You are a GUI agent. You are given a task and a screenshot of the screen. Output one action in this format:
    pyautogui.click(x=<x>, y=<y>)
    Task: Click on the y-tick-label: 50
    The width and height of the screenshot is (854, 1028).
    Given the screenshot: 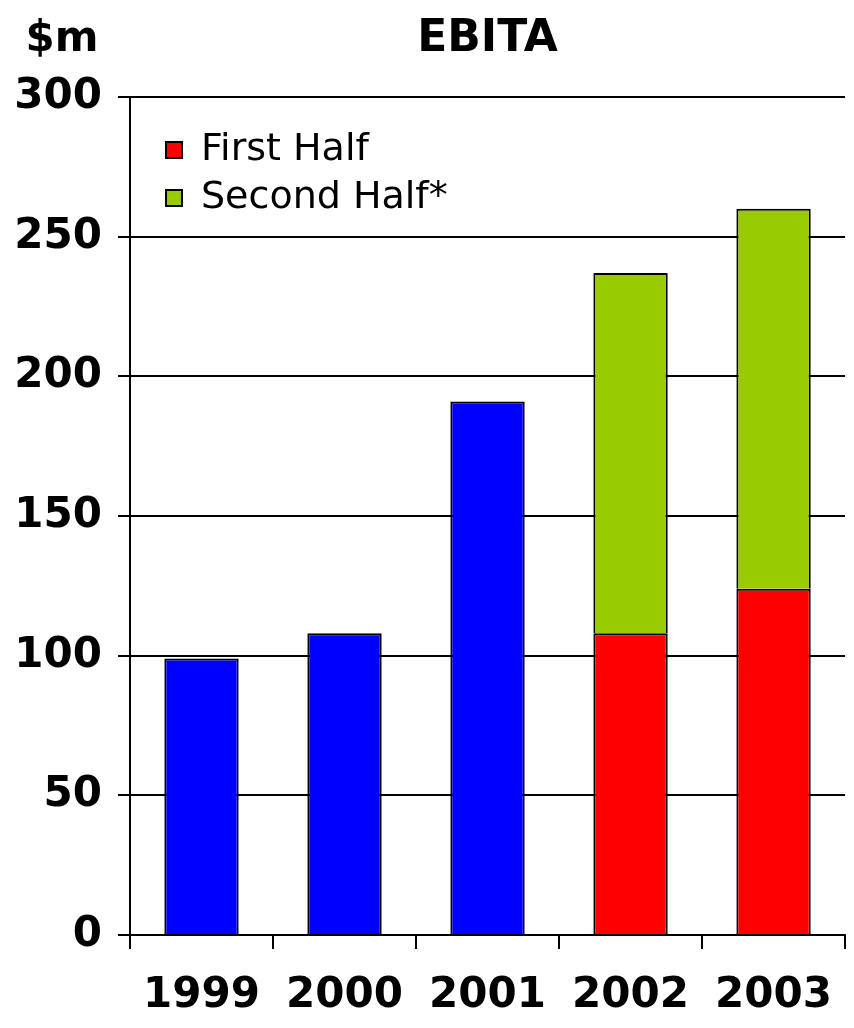 What is the action you would take?
    pyautogui.click(x=72, y=792)
    